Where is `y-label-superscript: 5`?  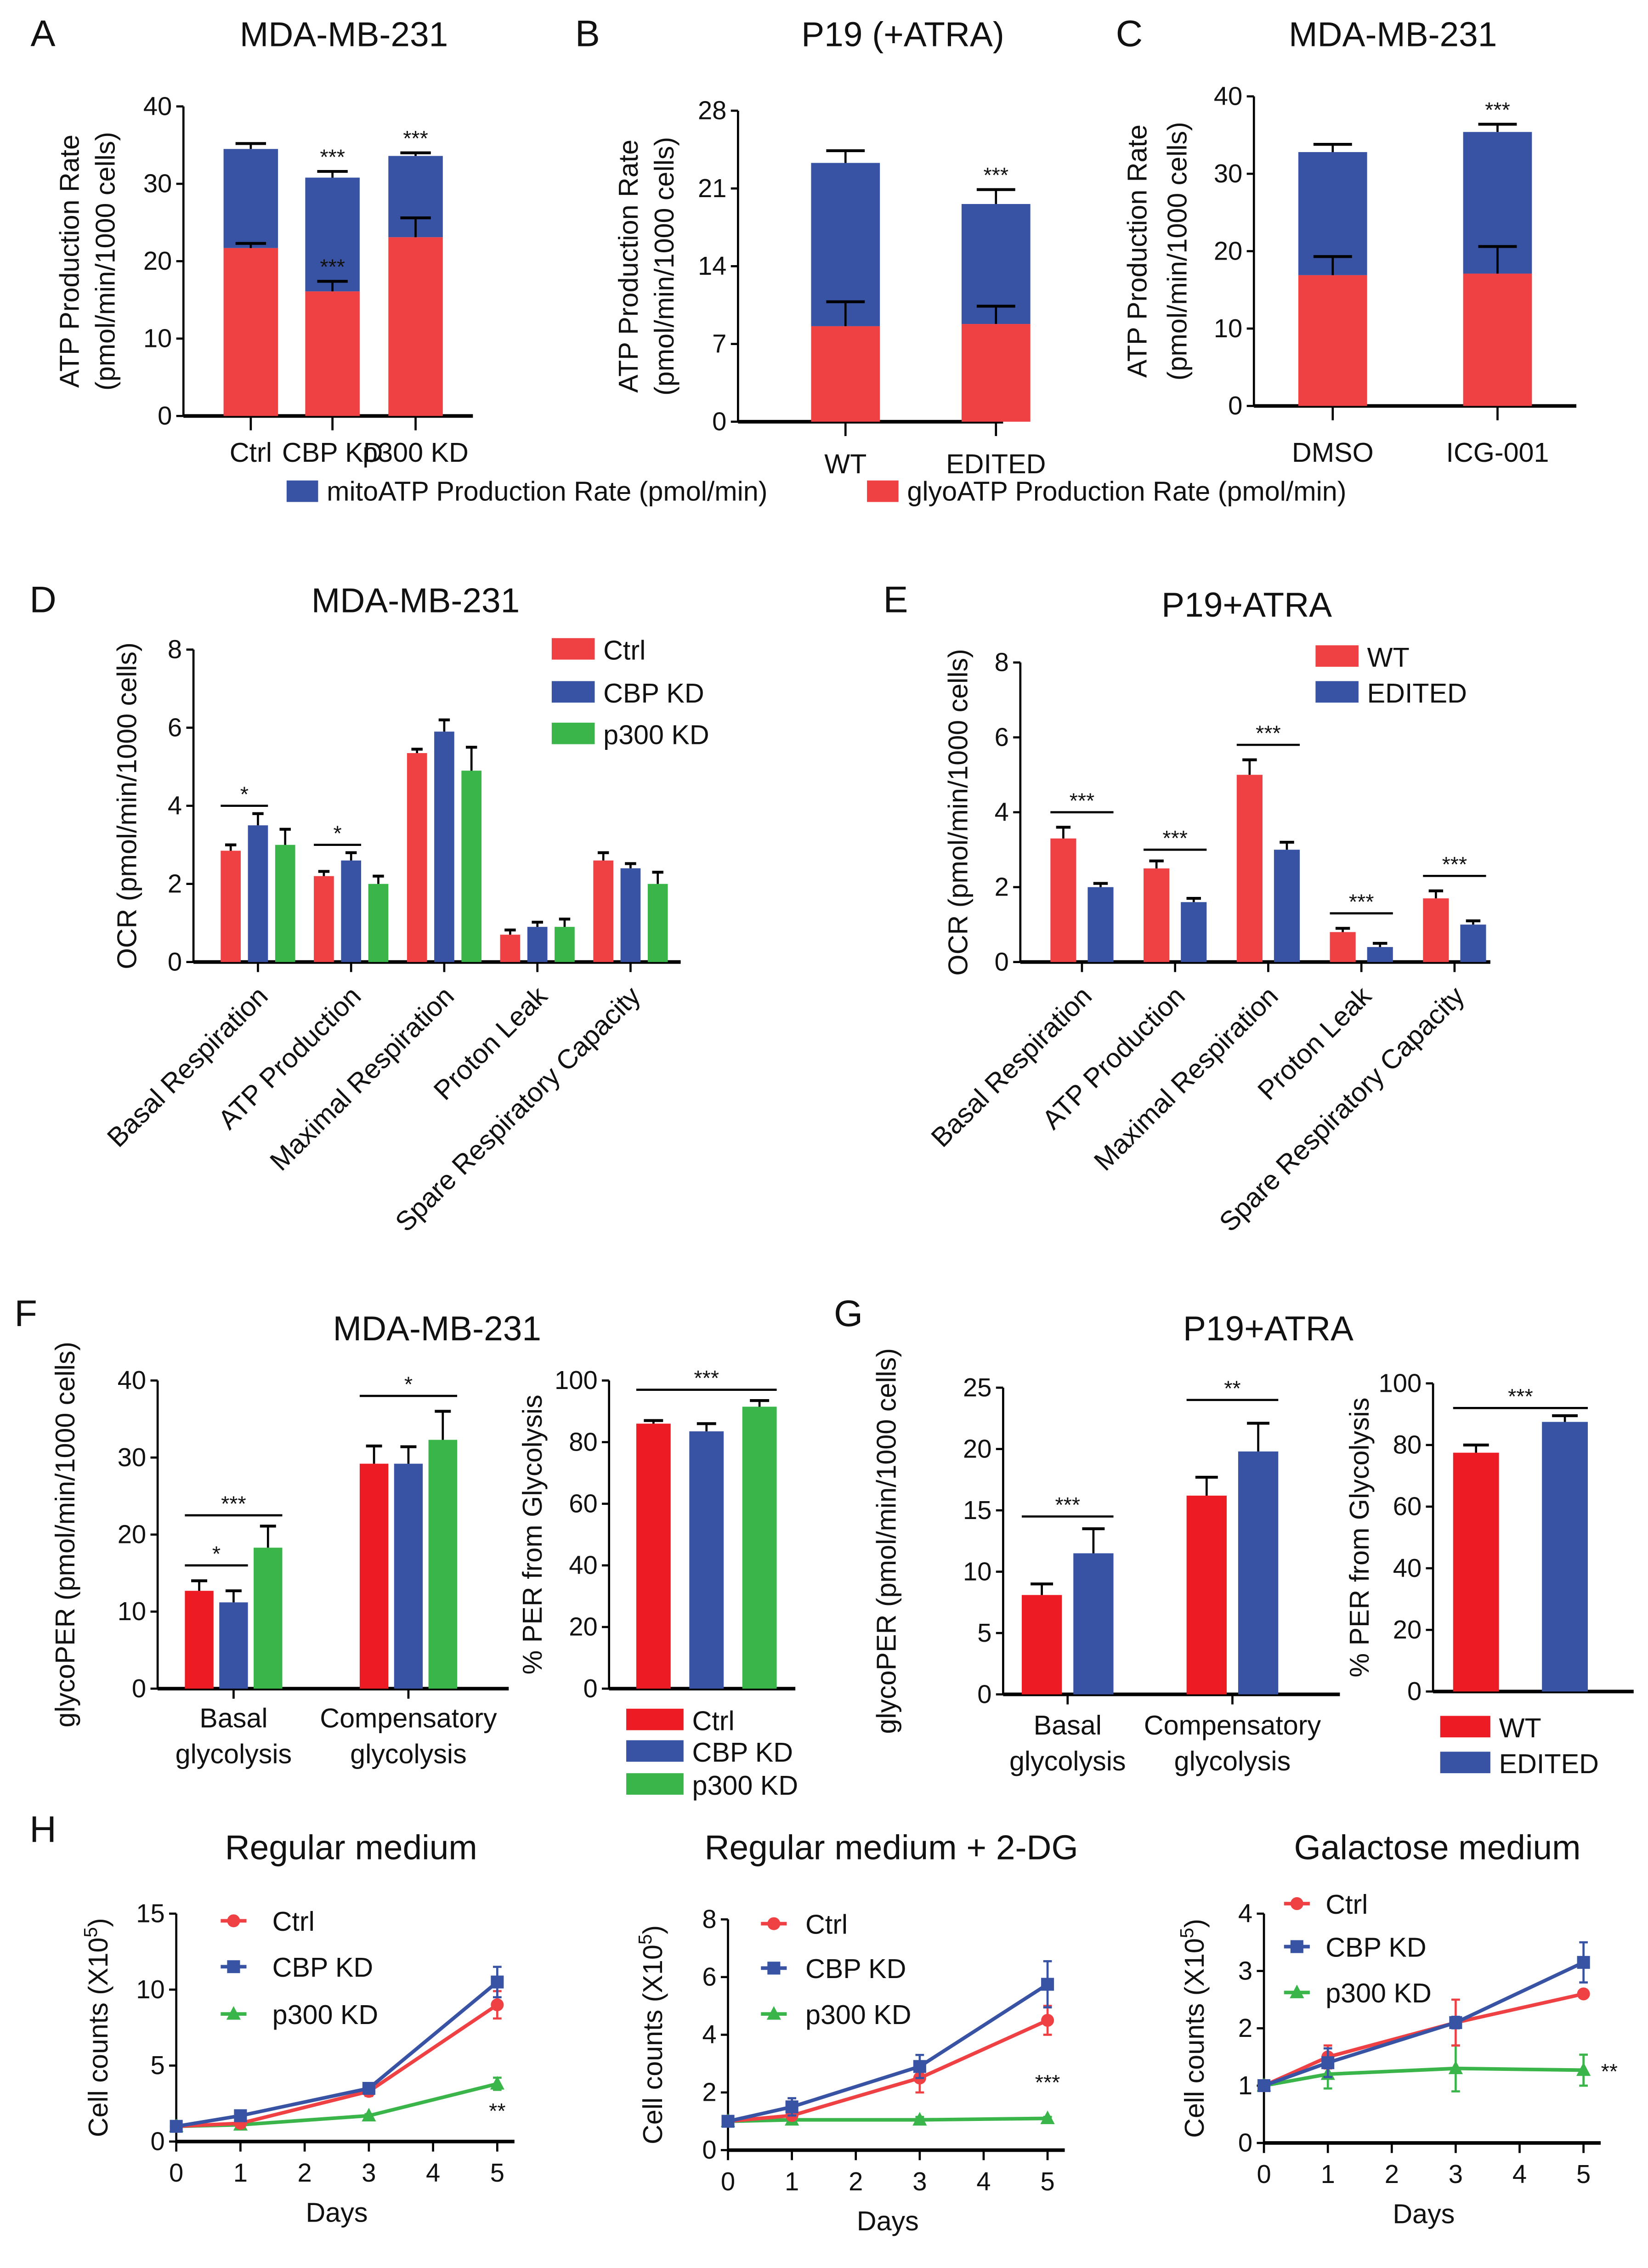
y-label-superscript: 5 is located at coordinates (90, 1932).